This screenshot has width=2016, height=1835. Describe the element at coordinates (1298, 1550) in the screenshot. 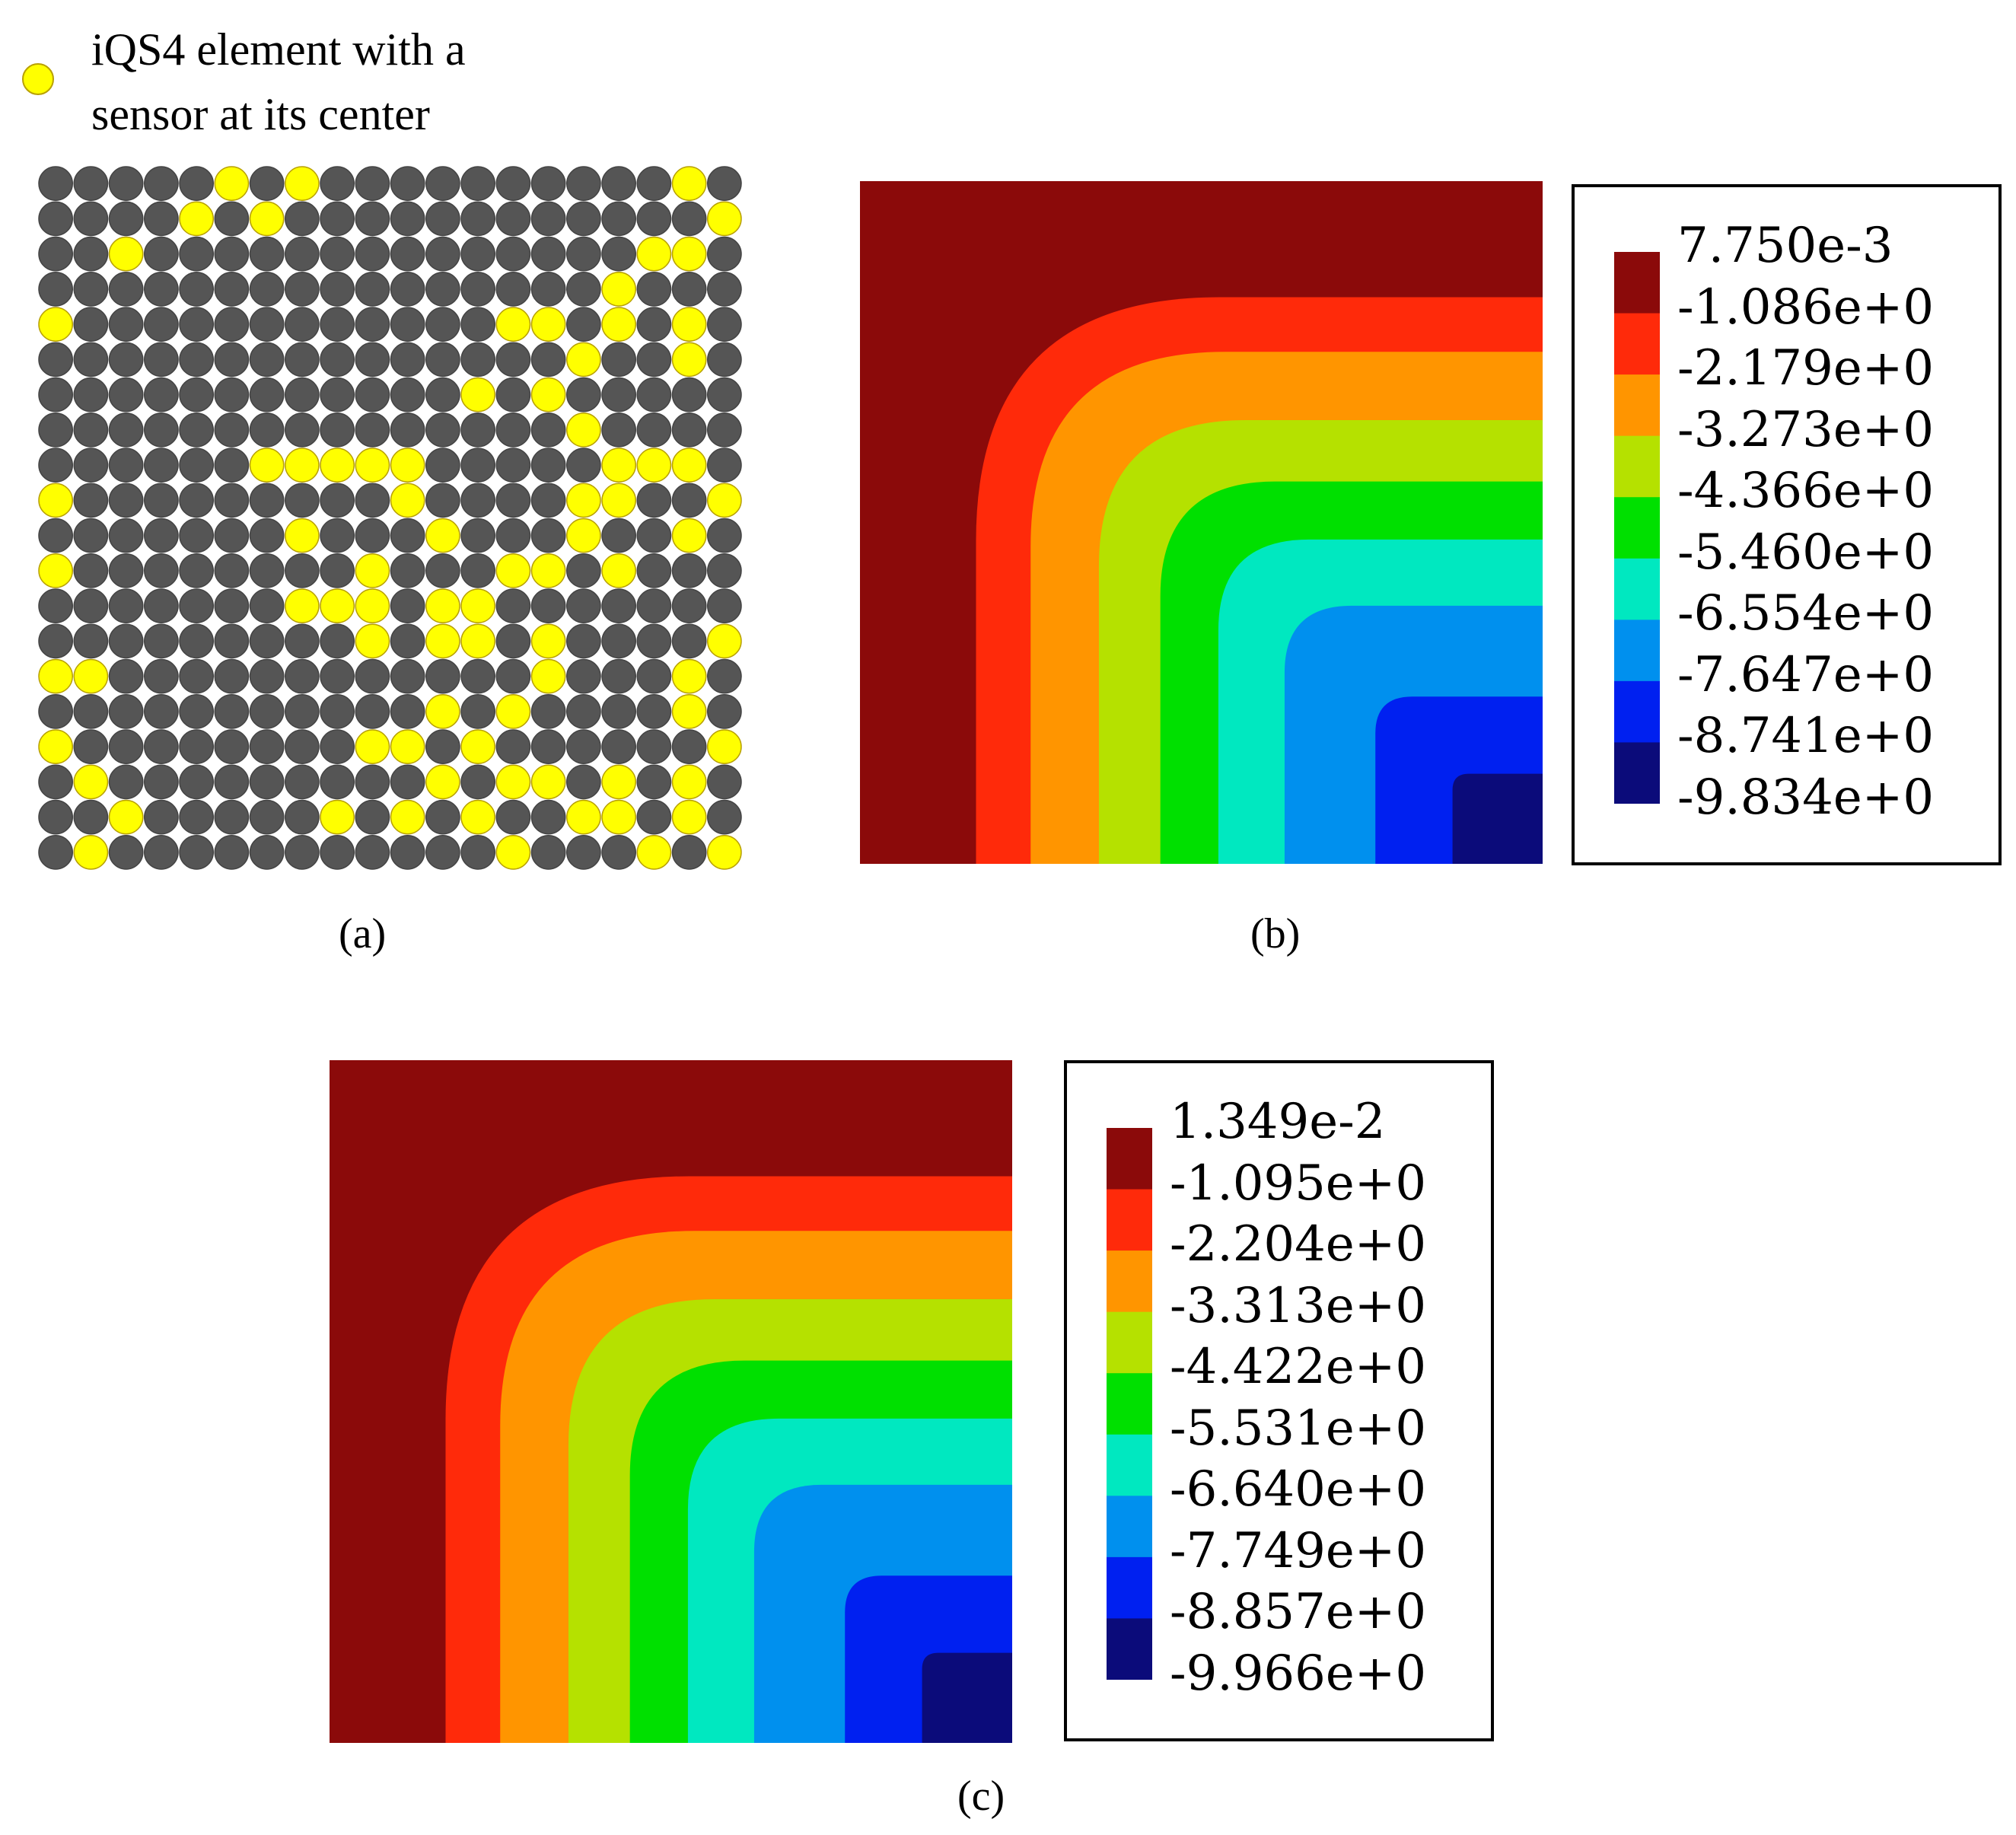

I see `colorbar-label: -7.749e+0` at that location.